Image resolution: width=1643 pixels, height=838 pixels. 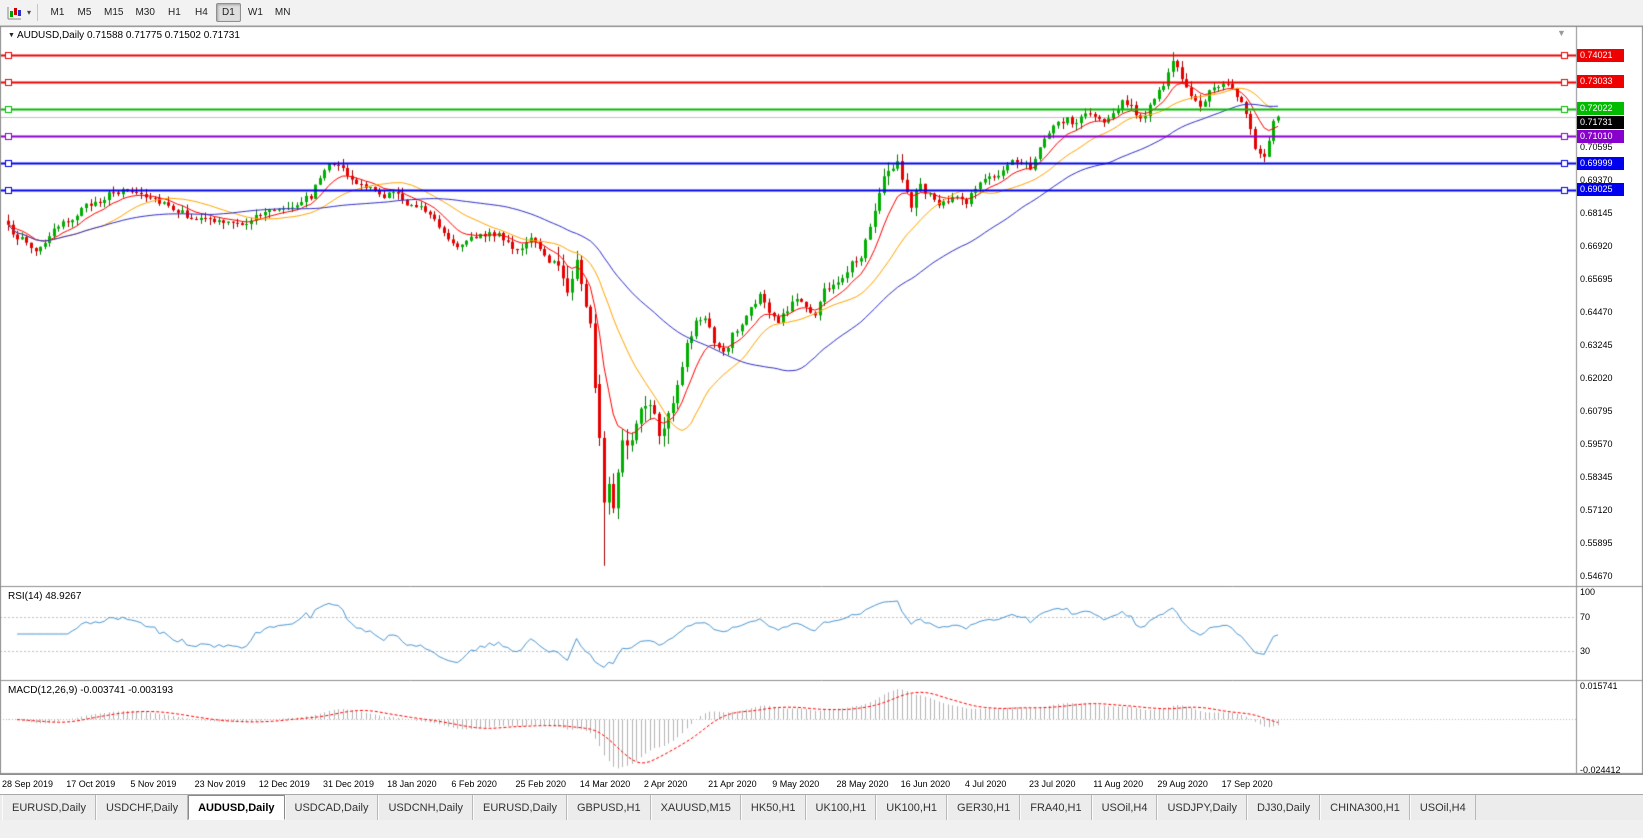 What do you see at coordinates (1283, 807) in the screenshot?
I see `chart-tab-15: DJ30,Daily` at bounding box center [1283, 807].